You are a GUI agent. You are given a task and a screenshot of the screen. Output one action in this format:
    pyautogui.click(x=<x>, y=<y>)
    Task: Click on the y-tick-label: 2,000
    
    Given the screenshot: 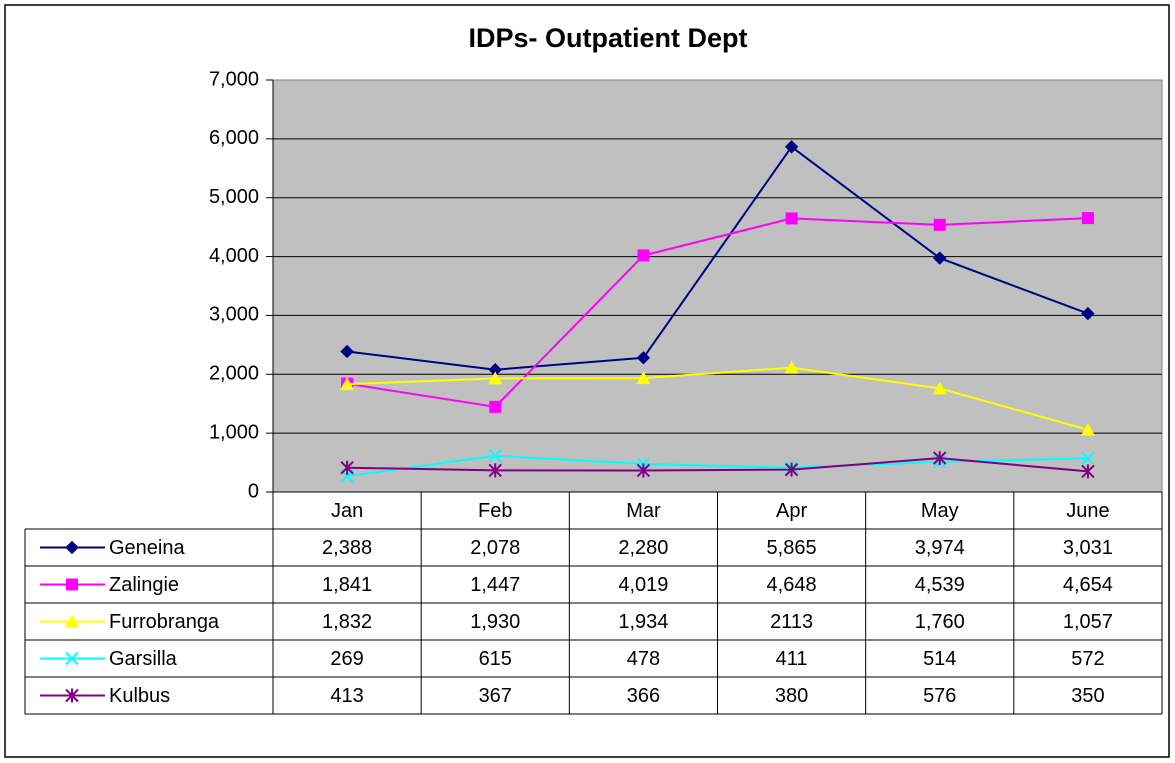 What is the action you would take?
    pyautogui.click(x=234, y=374)
    